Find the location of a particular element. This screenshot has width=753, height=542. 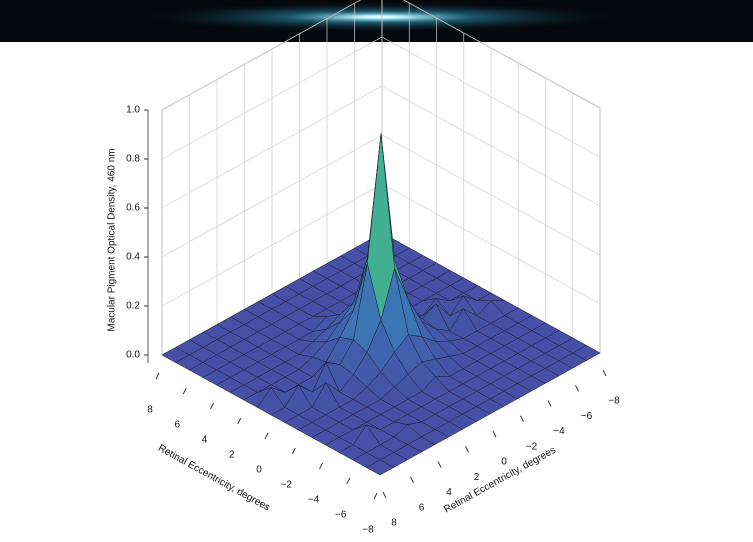

y-tick-label: −4 is located at coordinates (314, 500).